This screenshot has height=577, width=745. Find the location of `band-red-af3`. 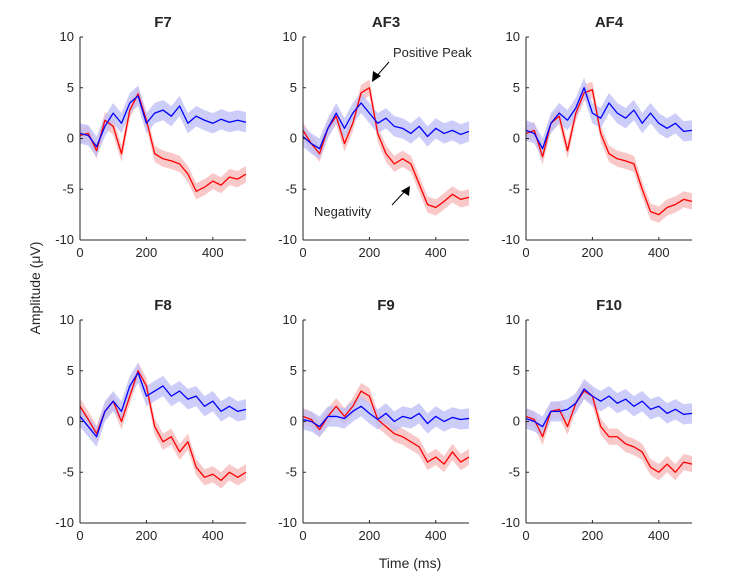

band-red-af3 is located at coordinates (386, 147).